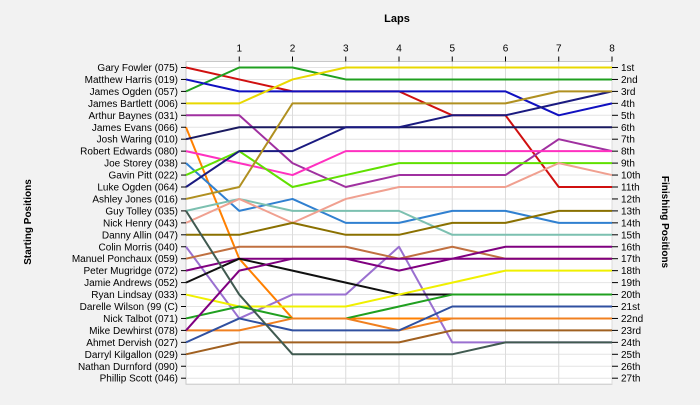 The width and height of the screenshot is (700, 405). Describe the element at coordinates (630, 307) in the screenshot. I see `finishing-label: 21st` at that location.